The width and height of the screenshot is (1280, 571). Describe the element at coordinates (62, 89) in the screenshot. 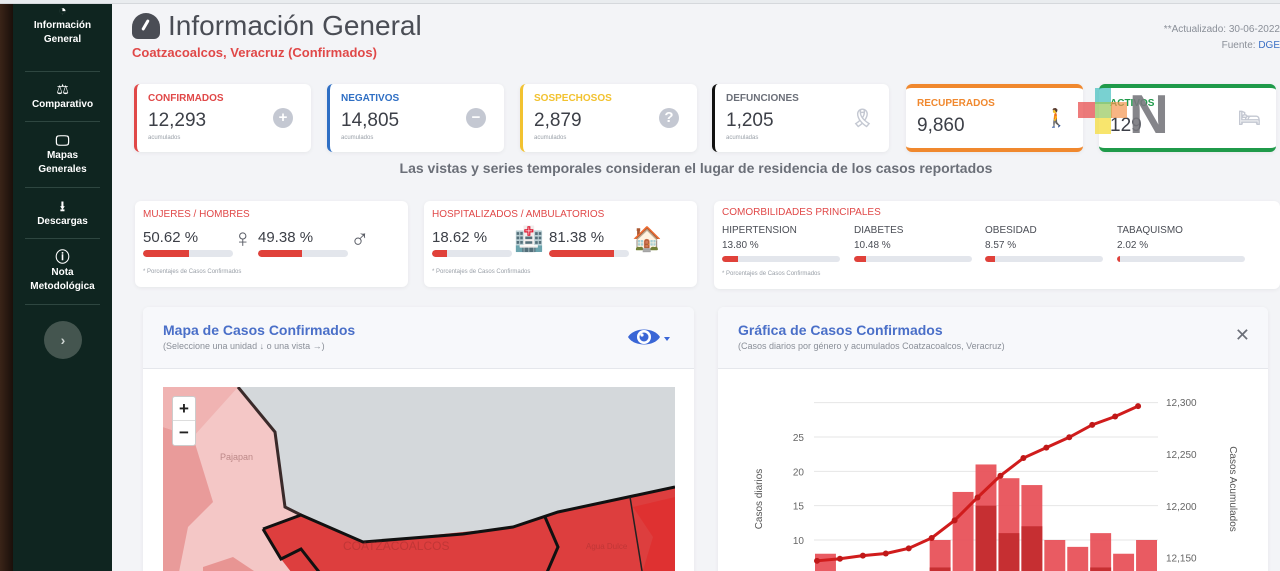

I see `balance-scale-icon: ⚖` at that location.